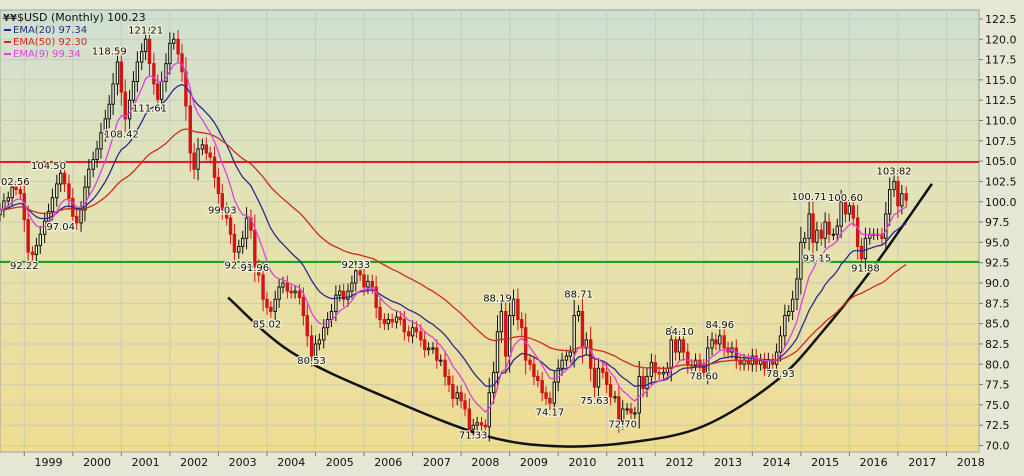 Image resolution: width=1024 pixels, height=476 pixels. I want to click on legend-label: EMA(20) 97.34, so click(50, 30).